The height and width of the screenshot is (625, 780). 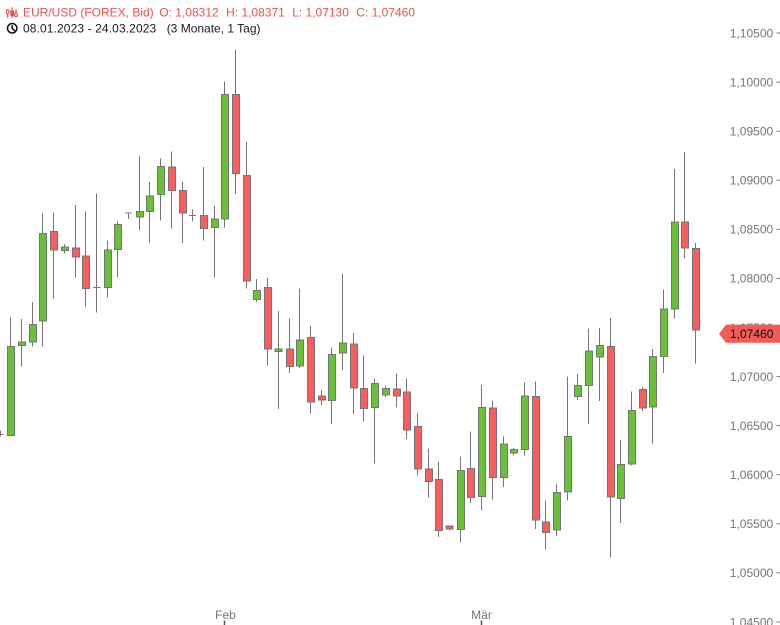 What do you see at coordinates (752, 426) in the screenshot?
I see `svg-text: 1,06500` at bounding box center [752, 426].